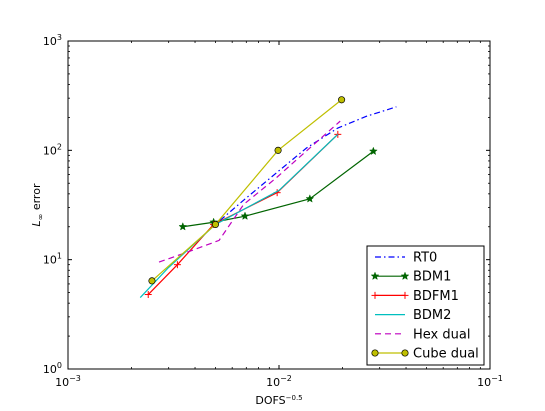 The height and width of the screenshot is (411, 545). I want to click on y-tick-label: 10³, so click(52, 40).